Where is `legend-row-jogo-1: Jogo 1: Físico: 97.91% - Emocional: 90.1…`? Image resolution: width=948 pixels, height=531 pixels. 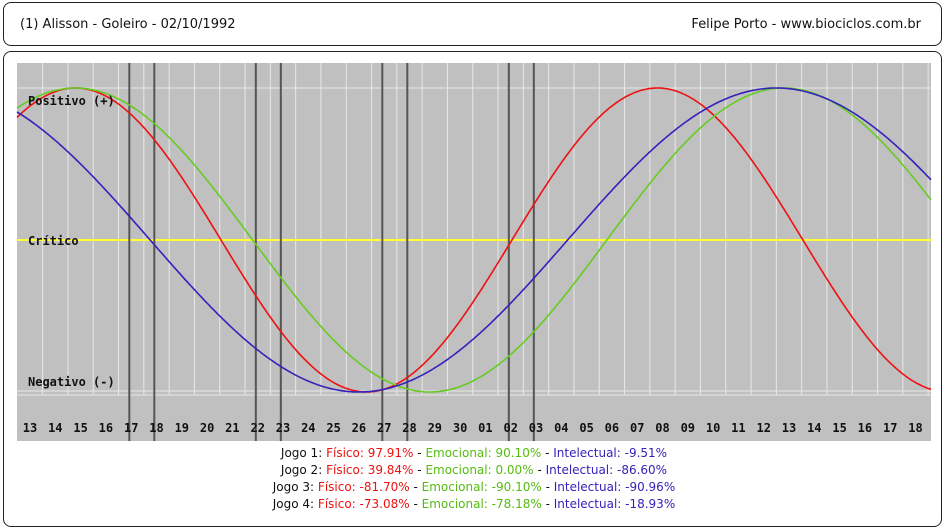
legend-row-jogo-1: Jogo 1: Físico: 97.91% - Emocional: 90.1… is located at coordinates (474, 453).